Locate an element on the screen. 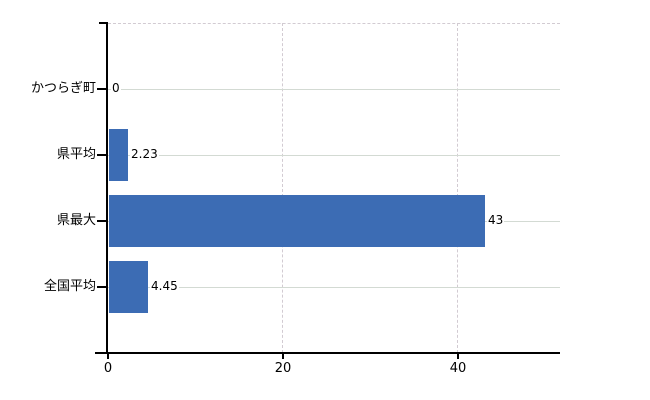 This screenshot has width=650, height=400. x-tick-label: 40 is located at coordinates (458, 368).